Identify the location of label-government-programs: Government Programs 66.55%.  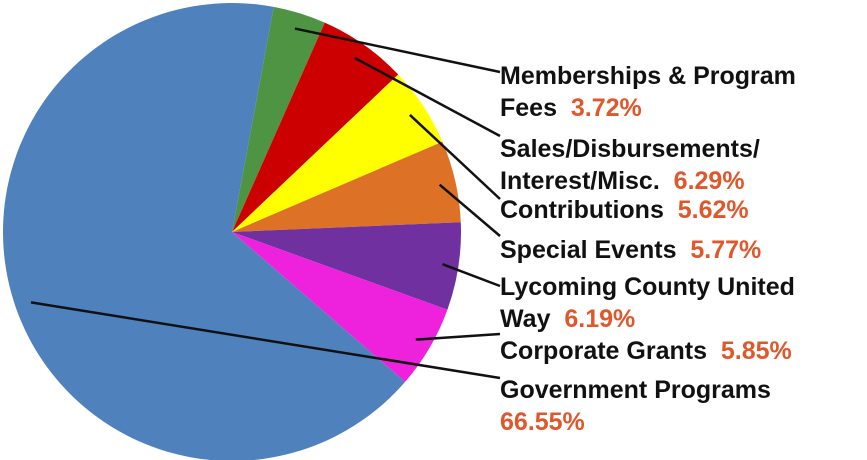
(635, 406).